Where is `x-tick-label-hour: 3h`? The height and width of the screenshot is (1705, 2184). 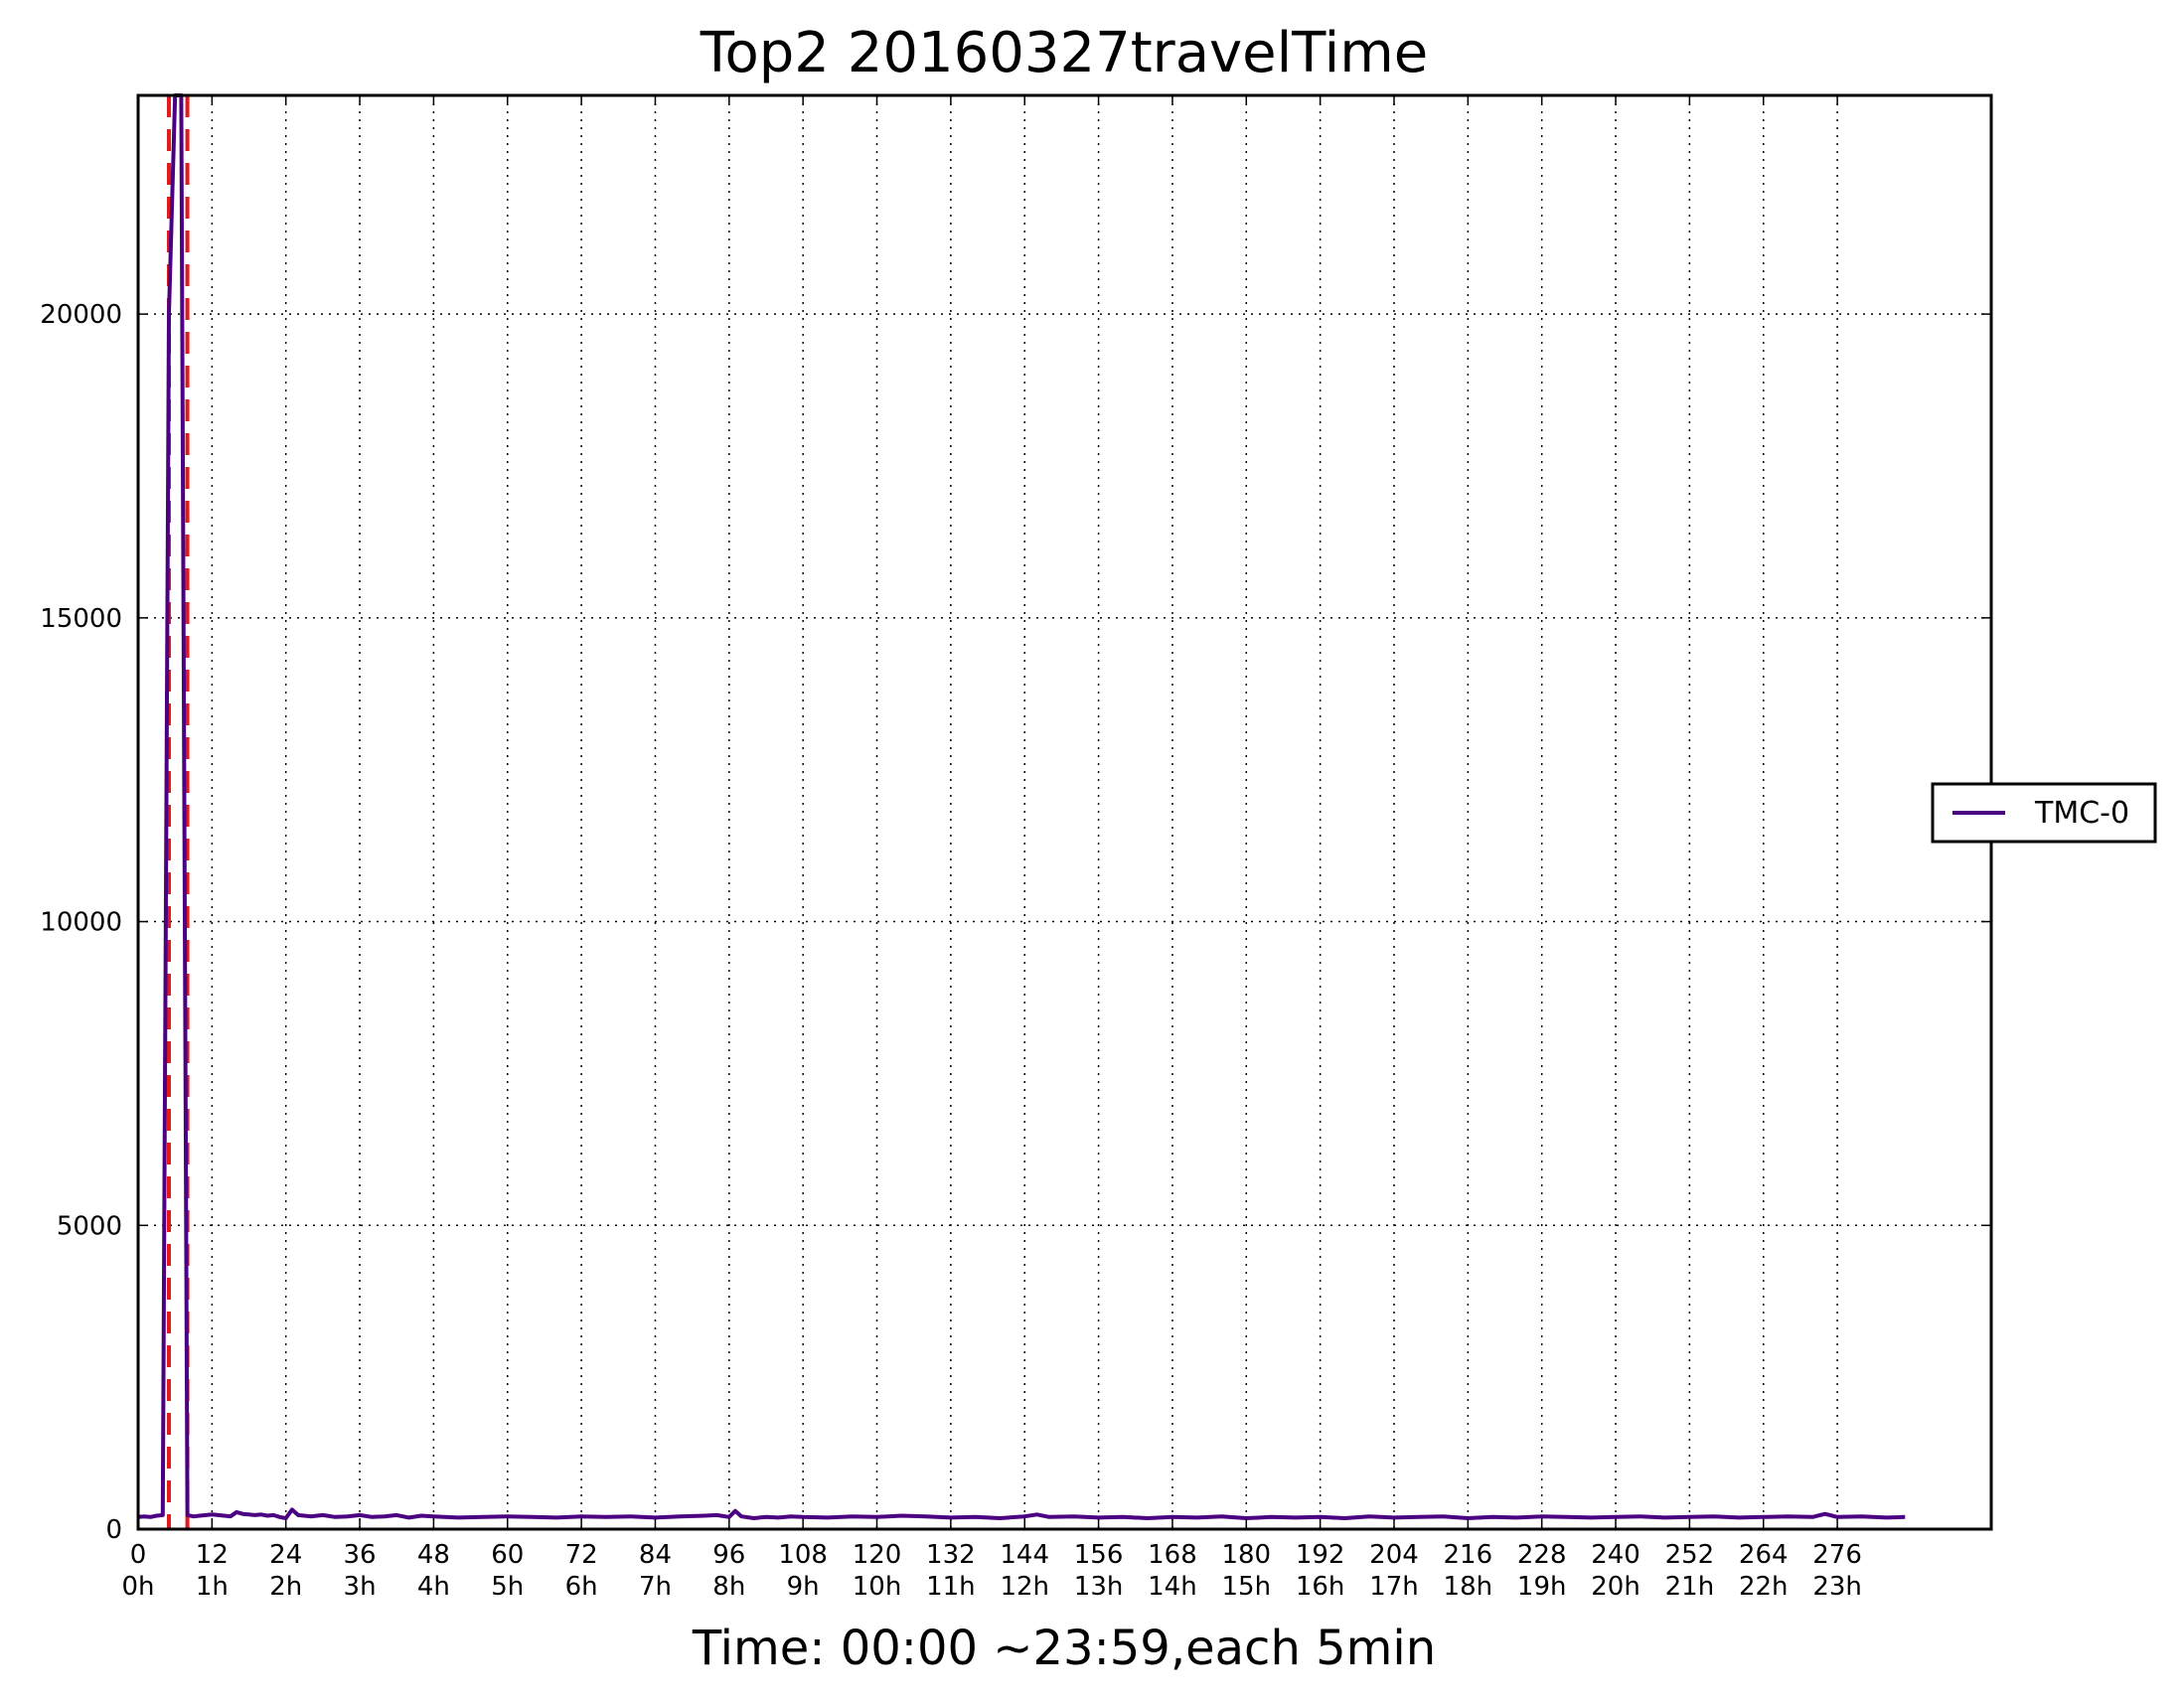
x-tick-label-hour: 3h is located at coordinates (360, 1587).